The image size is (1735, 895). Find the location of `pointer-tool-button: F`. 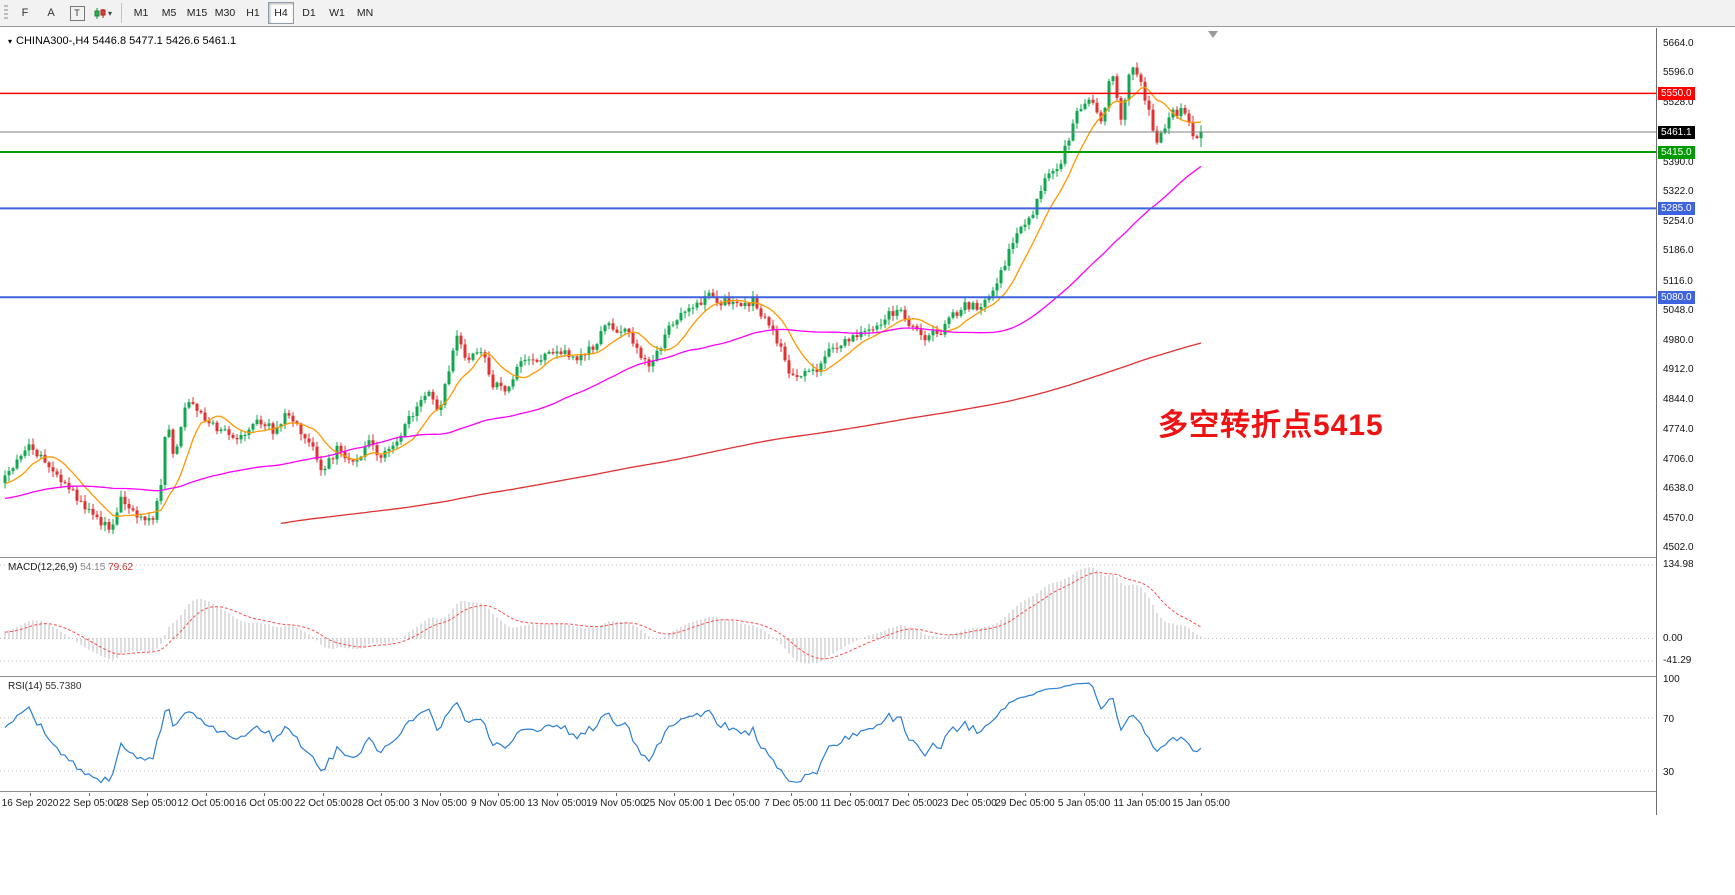

pointer-tool-button: F is located at coordinates (25, 13).